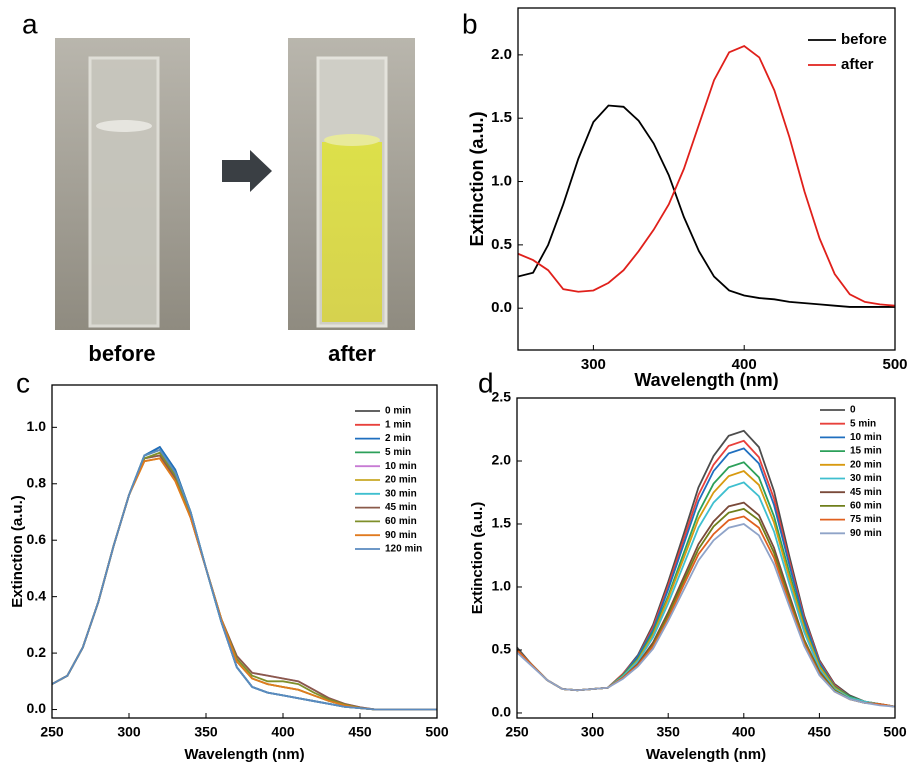 This screenshot has height=767, width=913. What do you see at coordinates (853, 410) in the screenshot?
I see `legend-label: 0` at bounding box center [853, 410].